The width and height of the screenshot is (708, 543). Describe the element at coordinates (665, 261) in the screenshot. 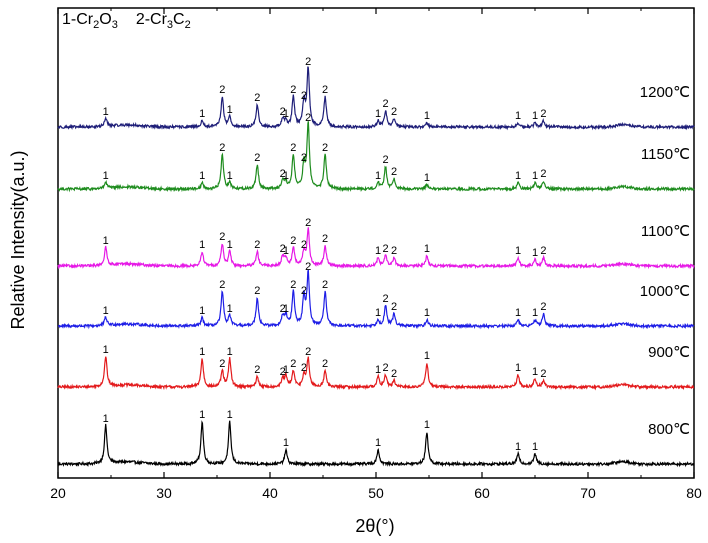

I see `temp-labels: 800℃ 900℃ 1000℃ 1100℃ 1150℃ 1200℃` at that location.